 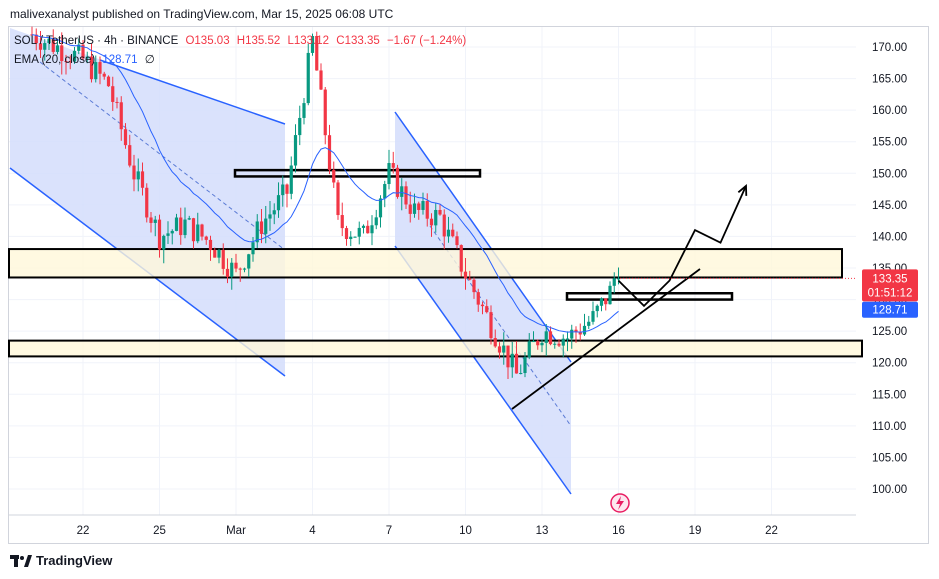 What do you see at coordinates (889, 458) in the screenshot?
I see `price-tick-label: 105.00` at bounding box center [889, 458].